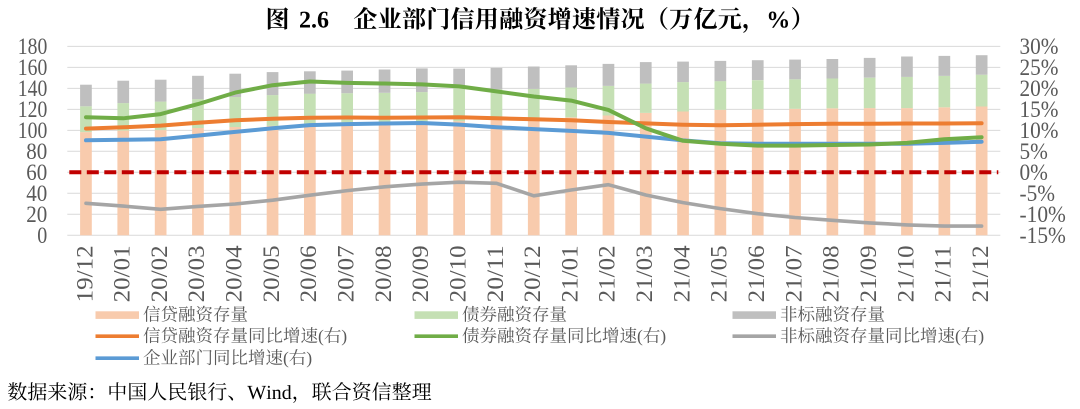  Describe the element at coordinates (308, 273) in the screenshot. I see `svg-text: 20/06` at that location.